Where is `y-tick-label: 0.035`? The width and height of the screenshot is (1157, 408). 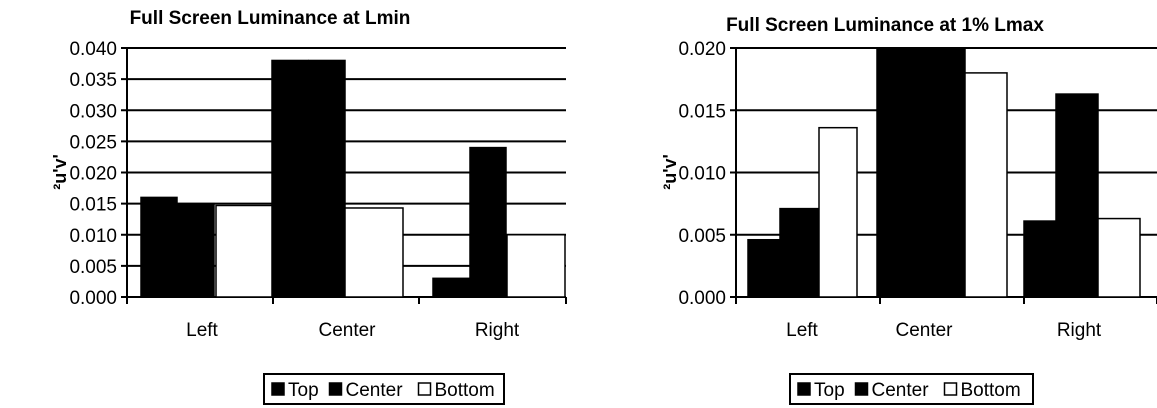 y-tick-label: 0.035 is located at coordinates (93, 80).